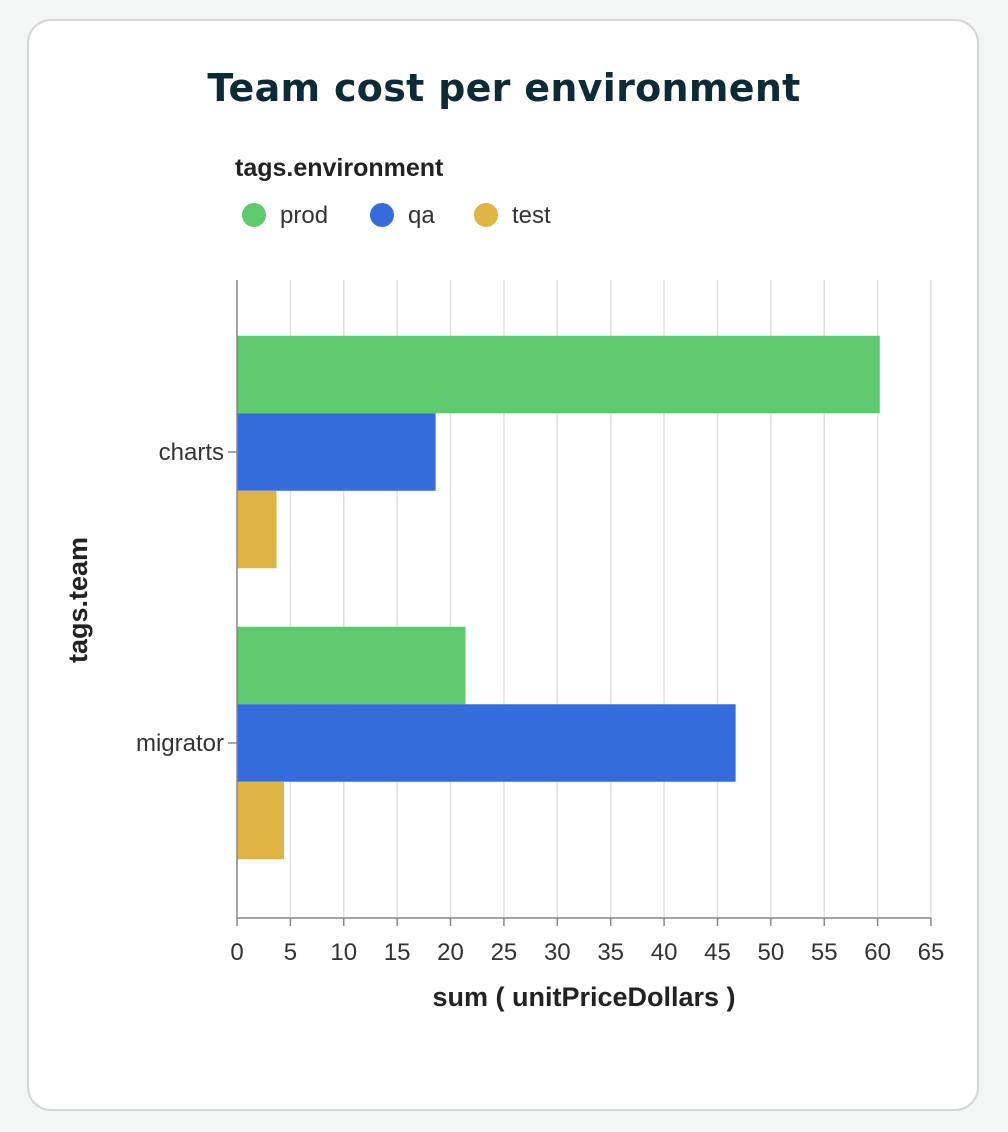  What do you see at coordinates (770, 952) in the screenshot?
I see `x-tick-label: 50` at bounding box center [770, 952].